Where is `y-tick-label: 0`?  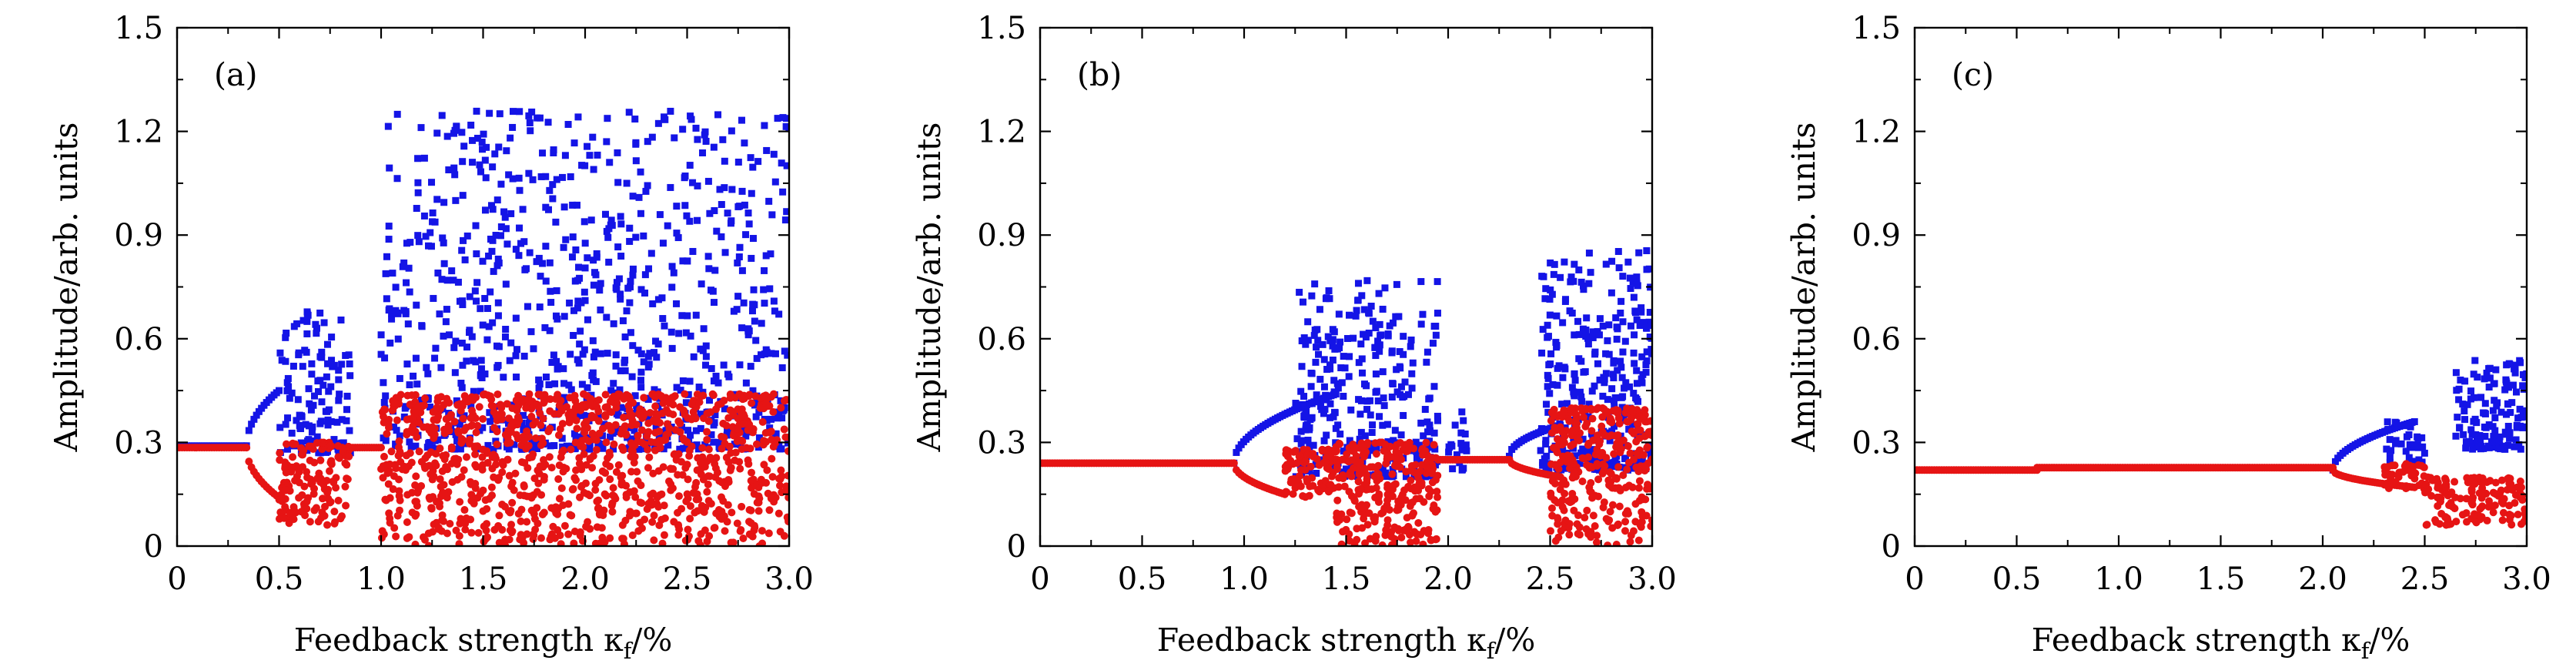
y-tick-label: 0 is located at coordinates (1017, 547).